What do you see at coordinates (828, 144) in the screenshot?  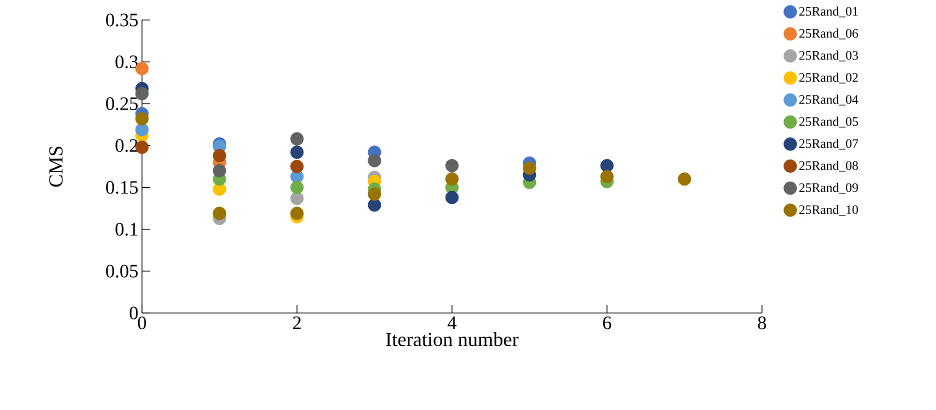 I see `legend-label: 25Rand_07` at bounding box center [828, 144].